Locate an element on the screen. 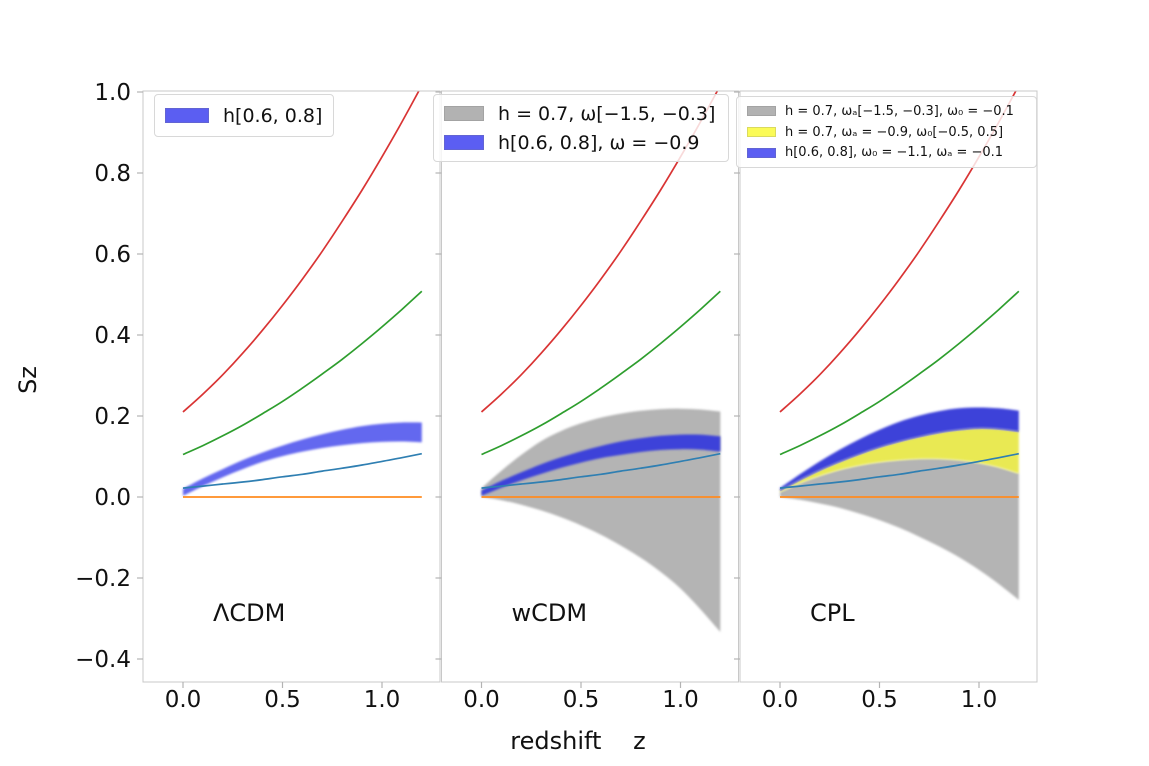 Image resolution: width=1149 pixels, height=766 pixels. panel-model-label: CPL is located at coordinates (832, 613).